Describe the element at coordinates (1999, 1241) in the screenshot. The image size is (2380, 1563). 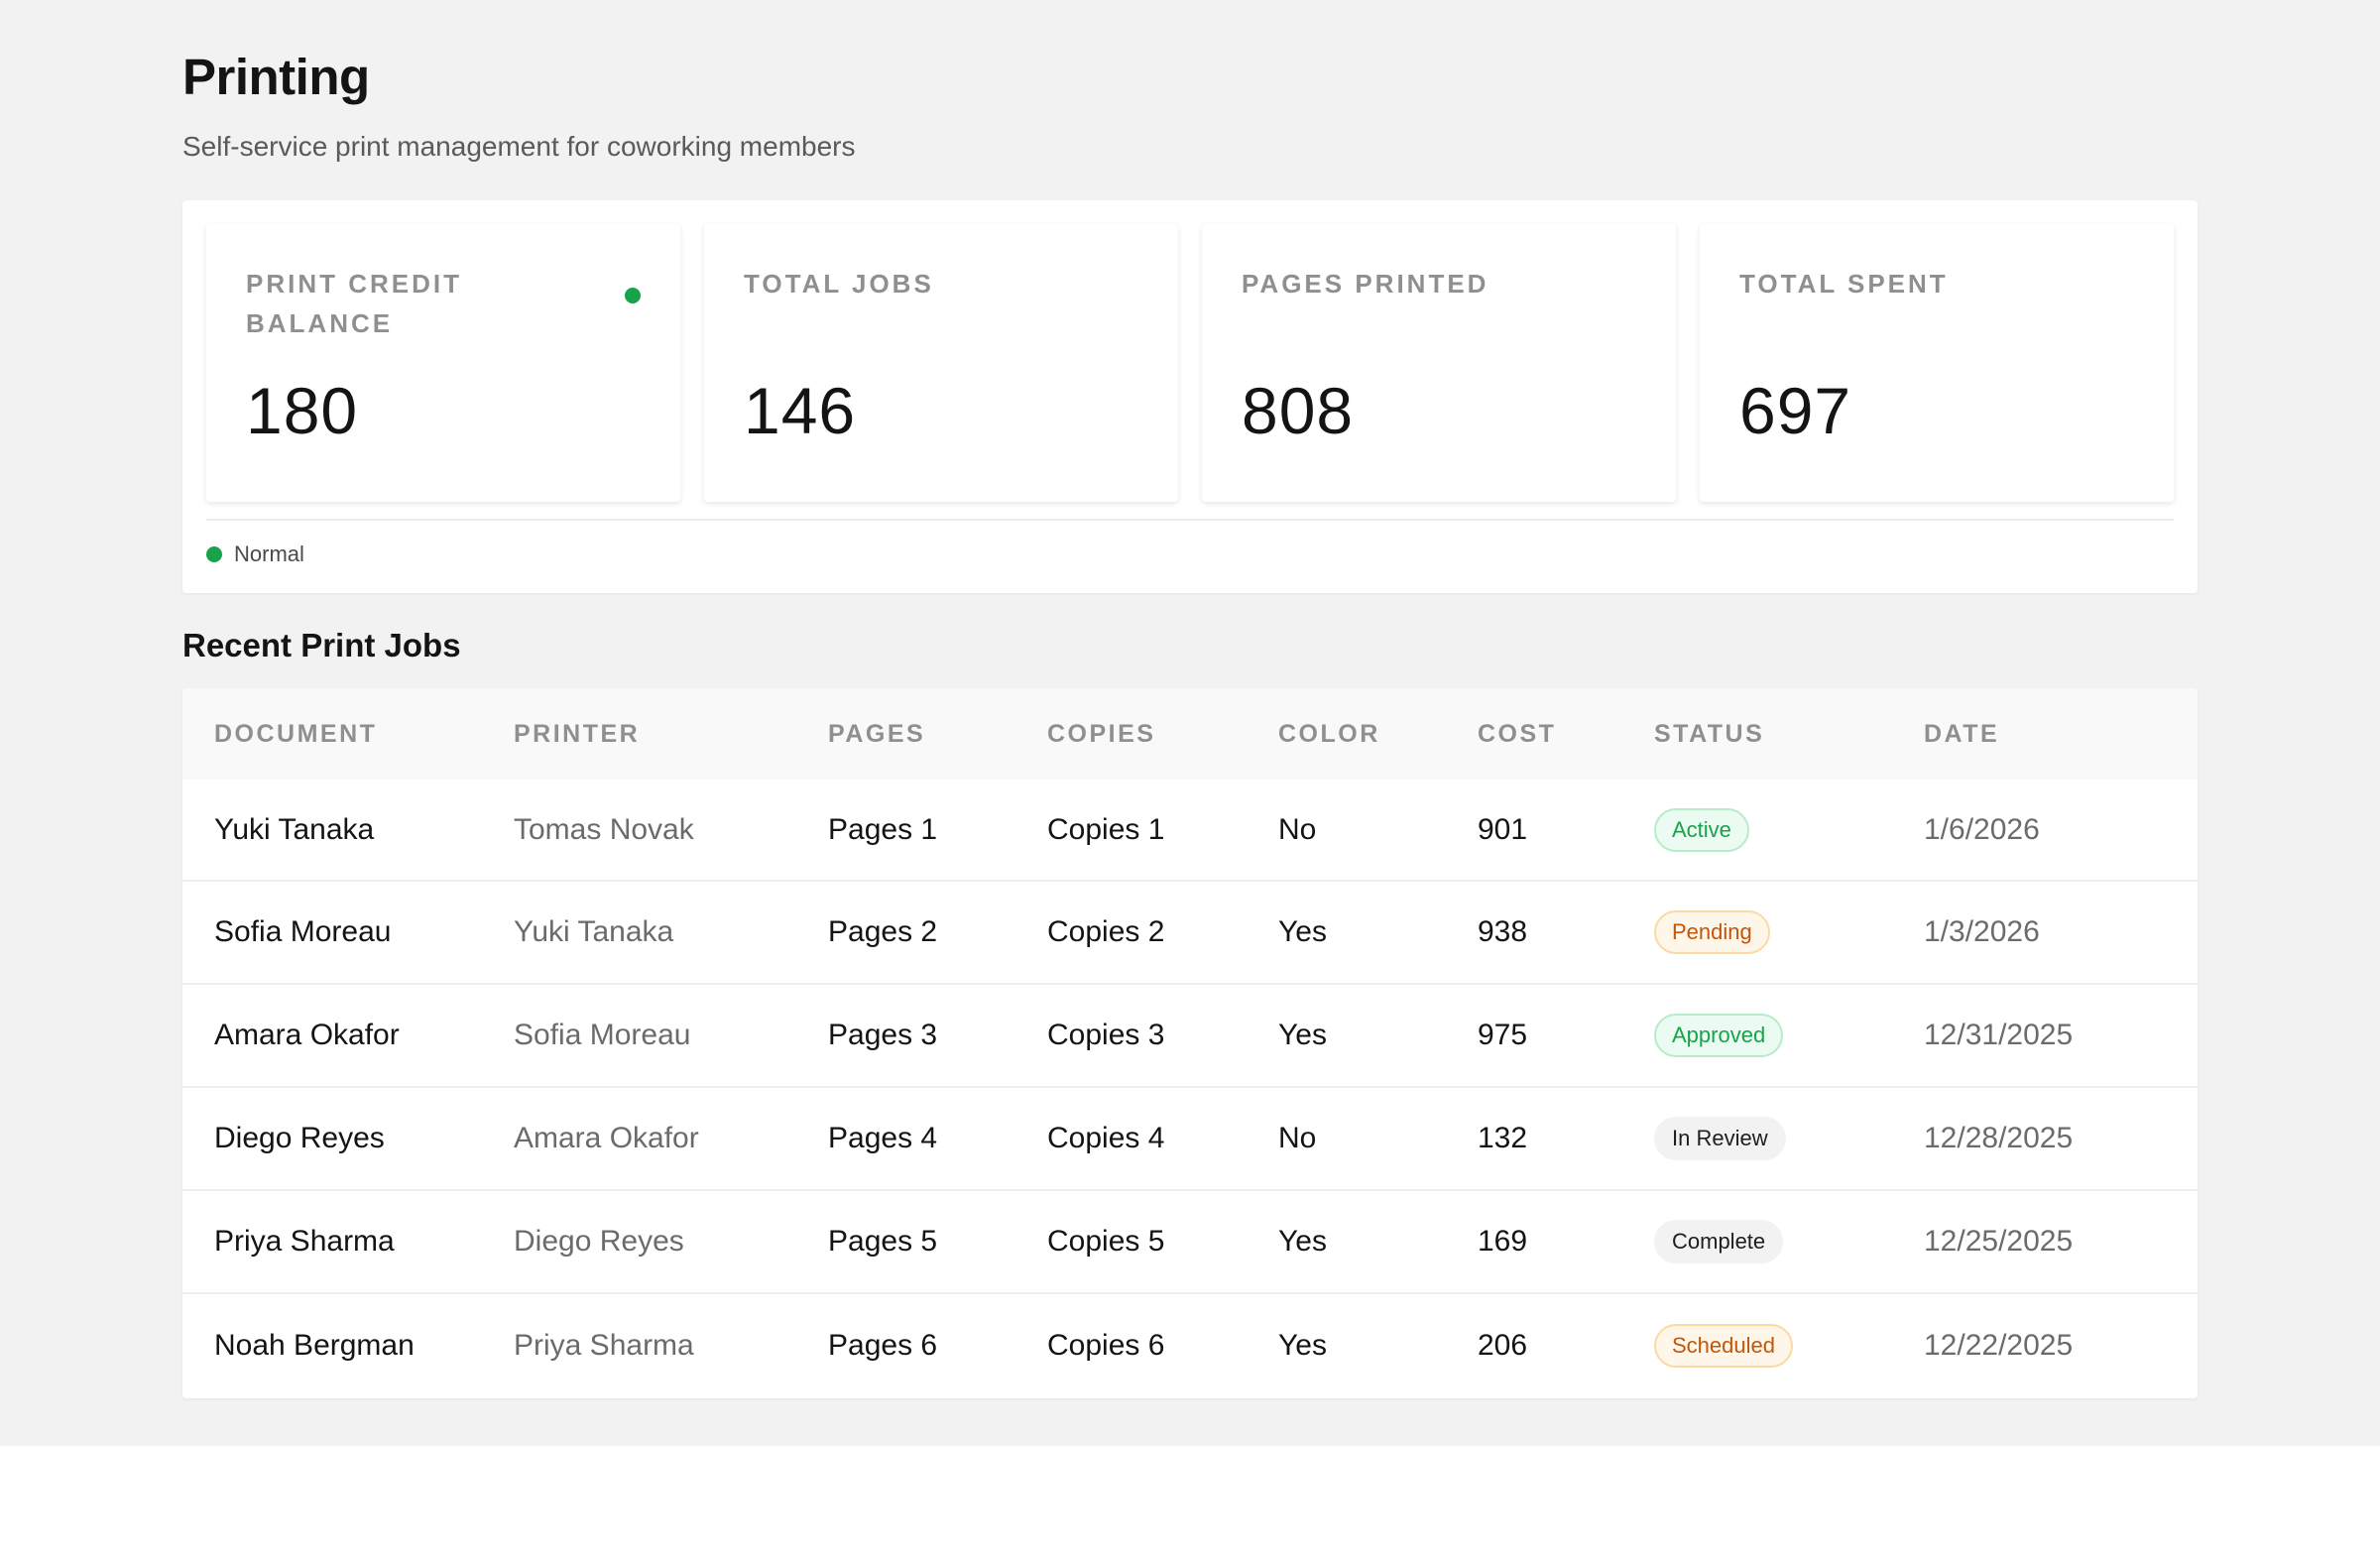
I see `cell-date: 12/25/2025` at that location.